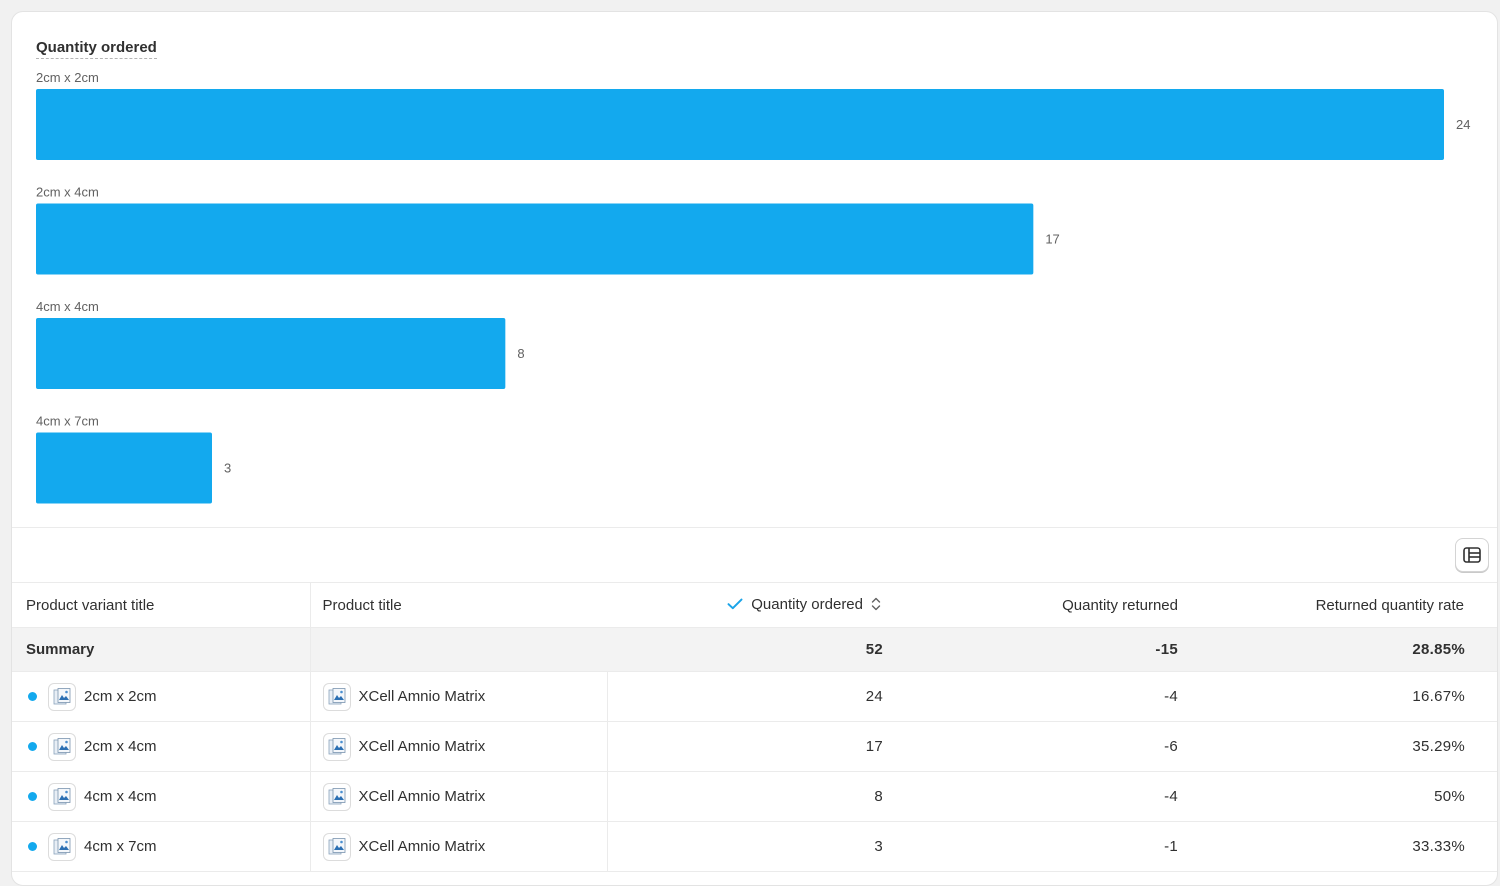 Image resolution: width=1500 pixels, height=886 pixels. Describe the element at coordinates (458, 649) in the screenshot. I see `summary-product-cell` at that location.